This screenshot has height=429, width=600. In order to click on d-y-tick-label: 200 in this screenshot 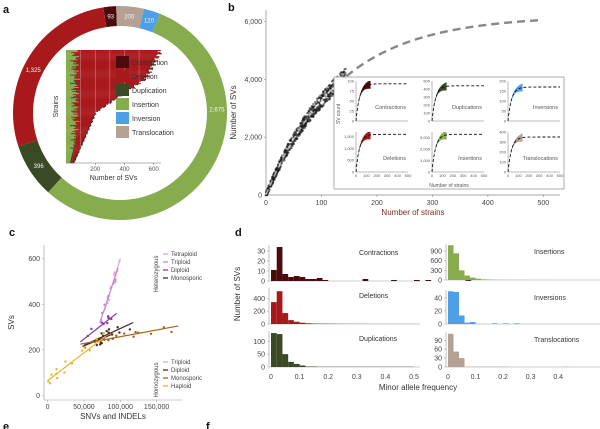, I will do `click(259, 312)`.